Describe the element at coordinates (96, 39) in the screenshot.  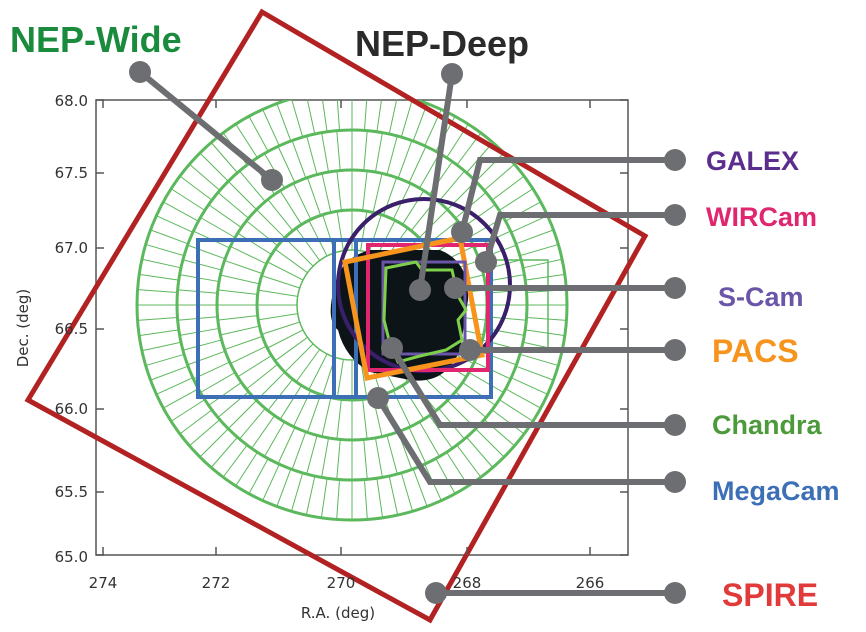
I see `nep-wide-title: NEP-Wide` at that location.